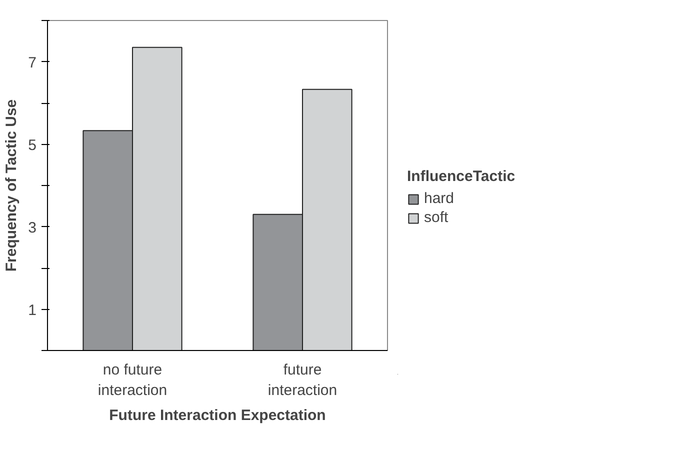  What do you see at coordinates (217, 415) in the screenshot?
I see `x-axis-title: Future Interaction Expectation` at bounding box center [217, 415].